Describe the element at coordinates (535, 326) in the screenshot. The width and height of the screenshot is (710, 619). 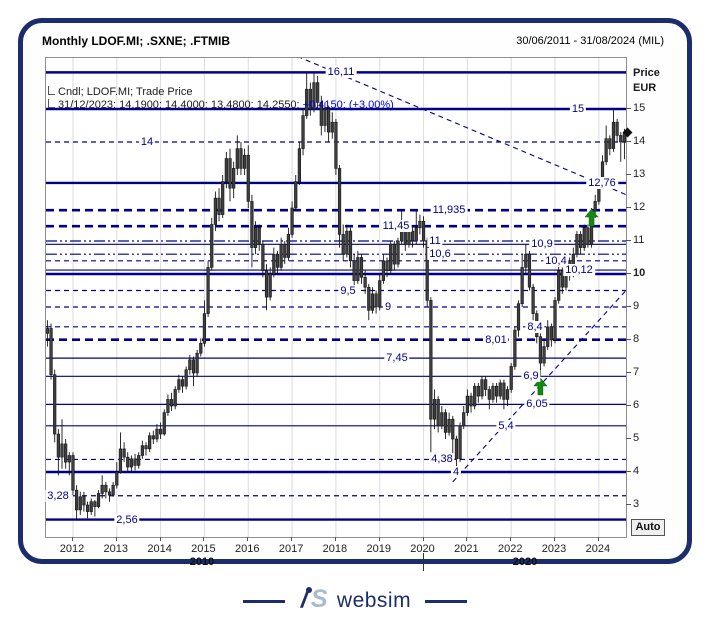
I see `price-level-label: 8,4` at that location.